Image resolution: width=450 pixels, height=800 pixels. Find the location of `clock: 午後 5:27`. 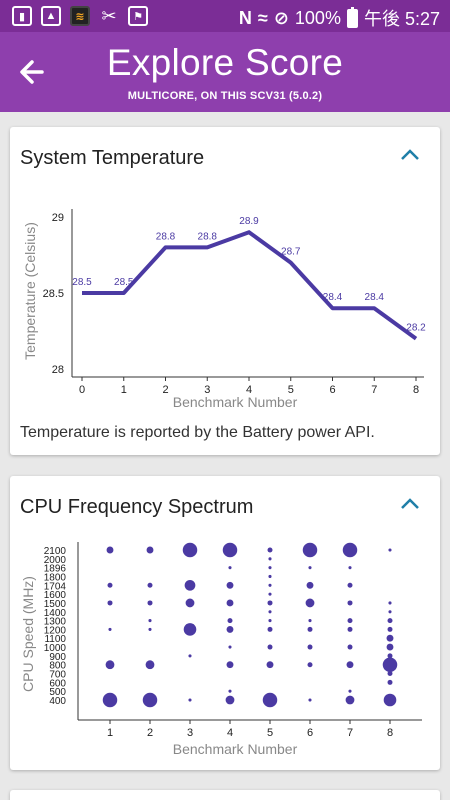

clock: 午後 5:27 is located at coordinates (401, 19).